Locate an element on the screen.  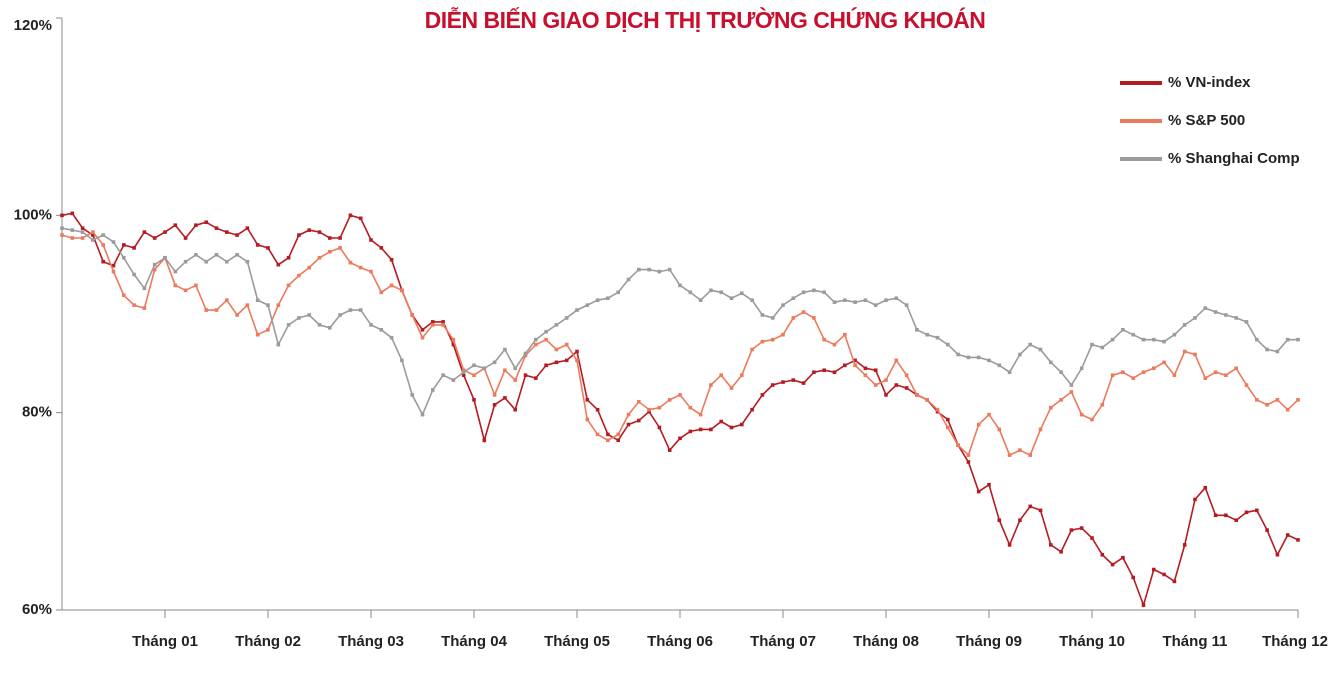
x-tick-label: Tháng 09 is located at coordinates (989, 641).